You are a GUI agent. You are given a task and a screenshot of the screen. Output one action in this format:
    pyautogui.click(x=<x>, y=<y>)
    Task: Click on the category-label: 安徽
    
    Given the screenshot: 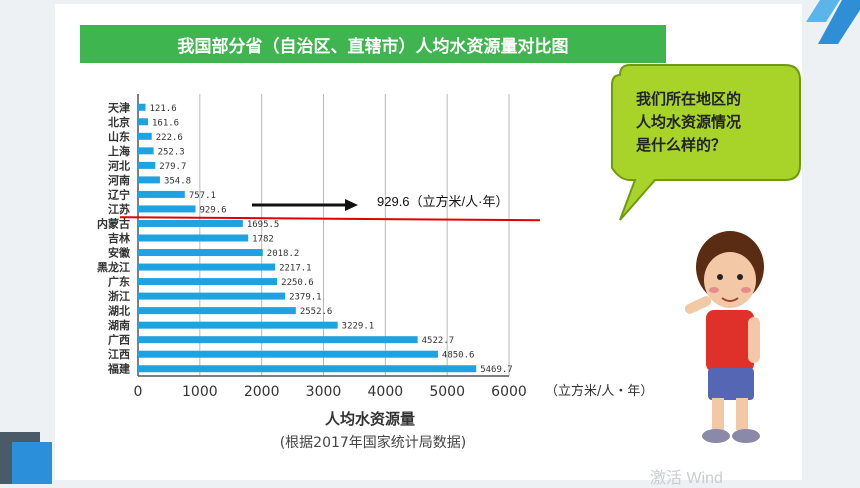 What is the action you would take?
    pyautogui.click(x=119, y=253)
    